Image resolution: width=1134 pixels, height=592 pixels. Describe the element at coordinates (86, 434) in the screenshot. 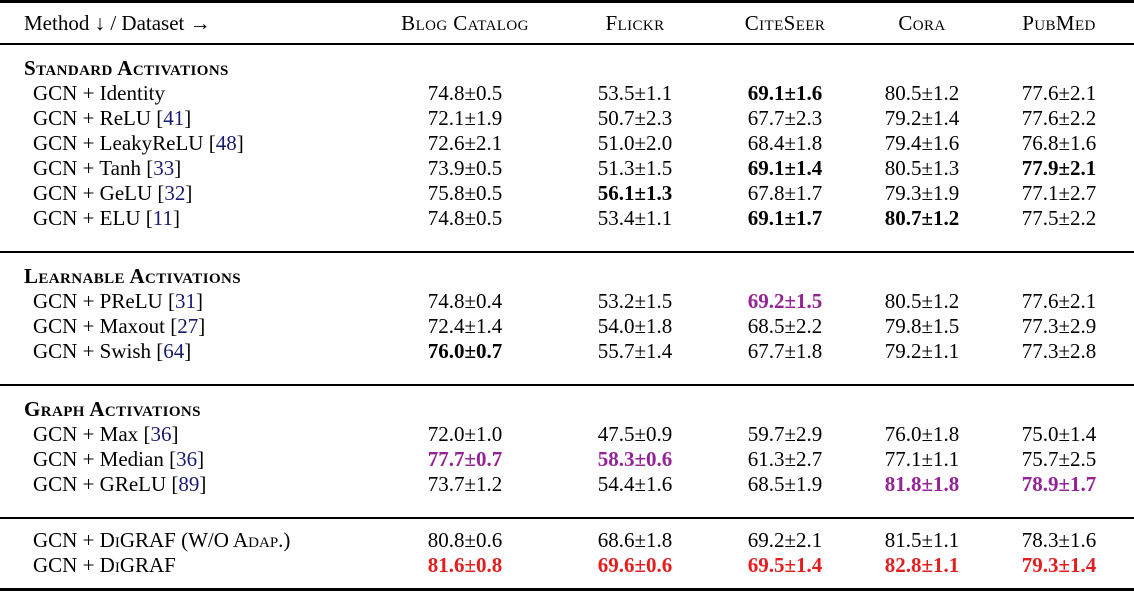

I see `method-name: GCN + Max` at that location.